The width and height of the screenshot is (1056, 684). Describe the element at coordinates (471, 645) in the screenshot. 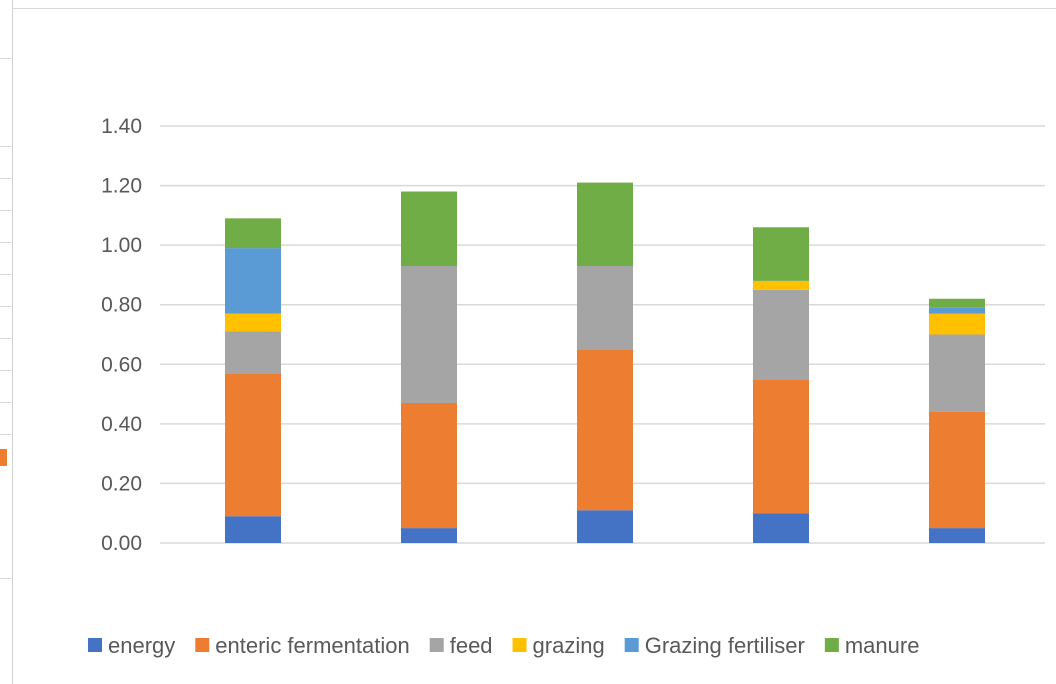

I see `legend-label: feed` at that location.